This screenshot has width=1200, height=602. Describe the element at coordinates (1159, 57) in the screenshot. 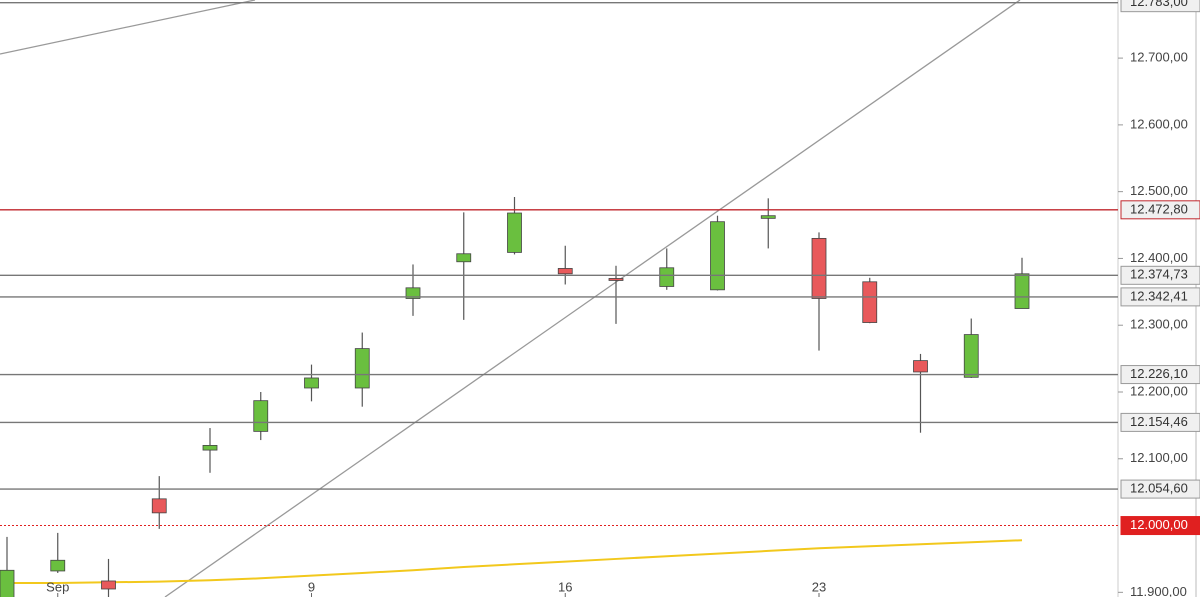

I see `y-tick-label: 12.700,00` at that location.